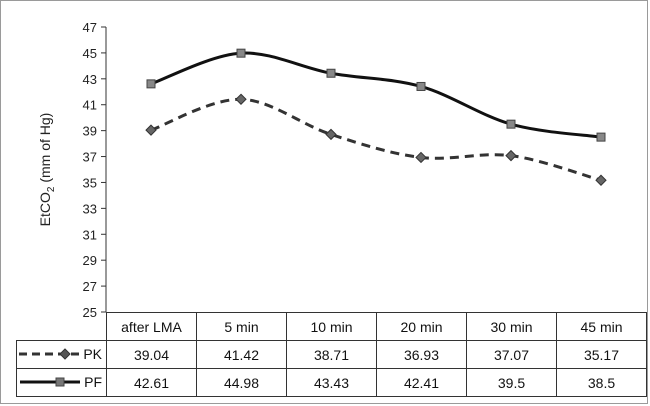  I want to click on table-cell: 42.61, so click(151, 382).